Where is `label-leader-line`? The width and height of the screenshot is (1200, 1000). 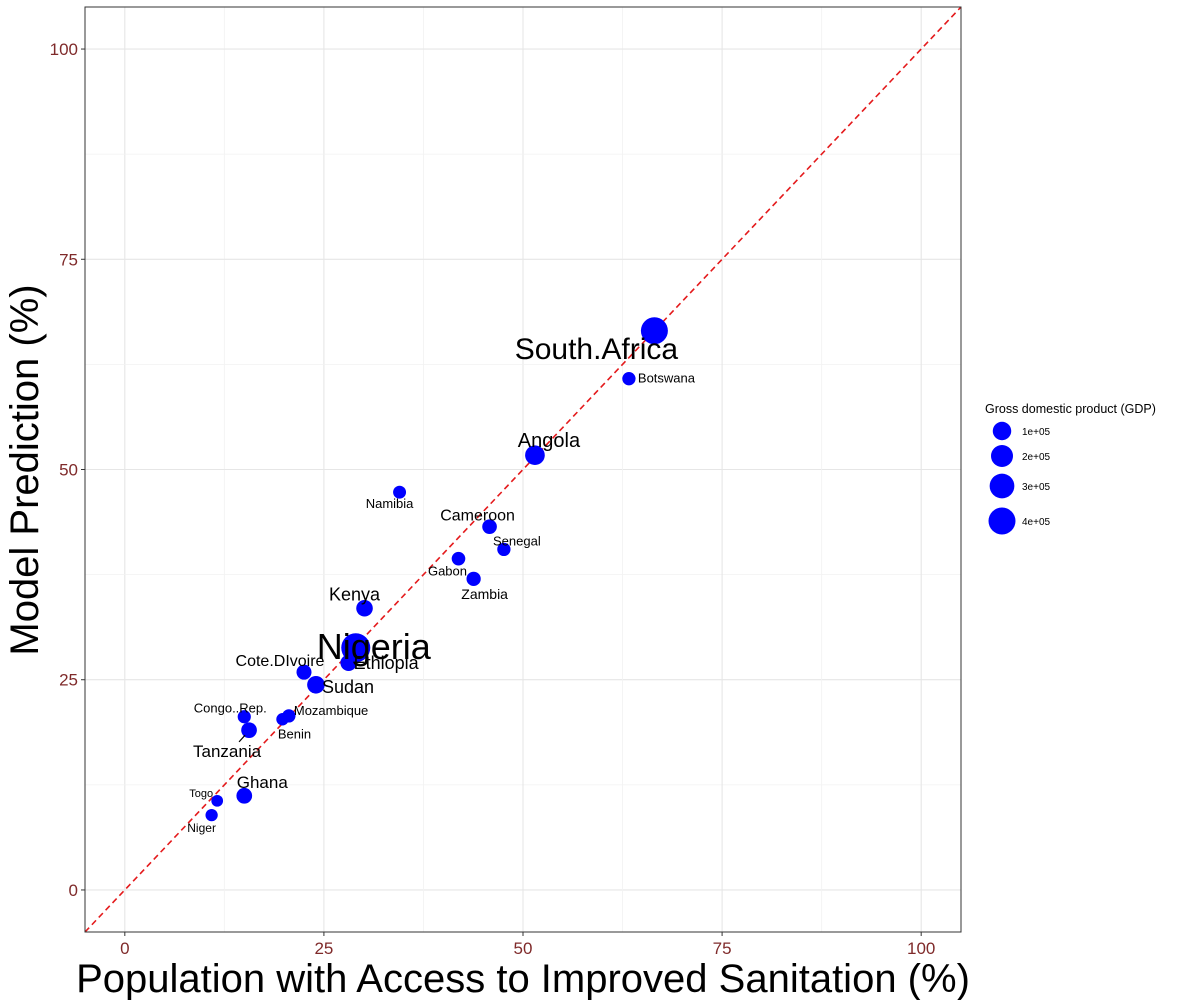
label-leader-line is located at coordinates (242, 738).